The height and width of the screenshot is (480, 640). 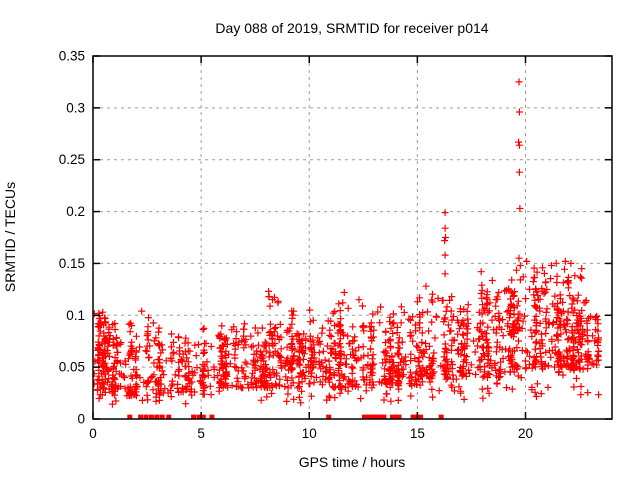 What do you see at coordinates (285, 416) in the screenshot?
I see `zero-value-markers` at bounding box center [285, 416].